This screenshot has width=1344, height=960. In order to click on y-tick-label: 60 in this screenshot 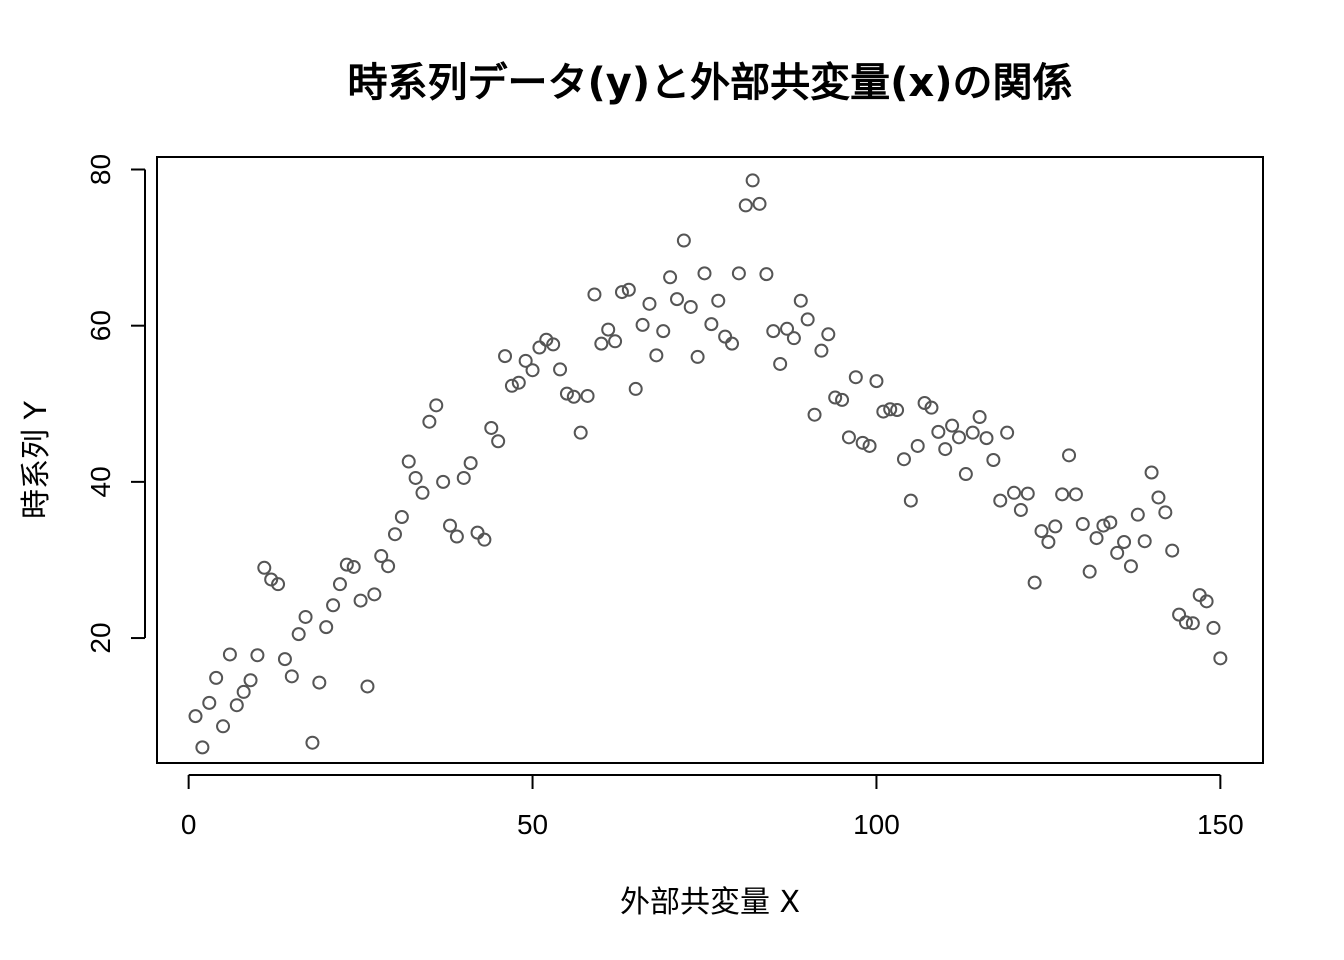, I will do `click(100, 325)`.